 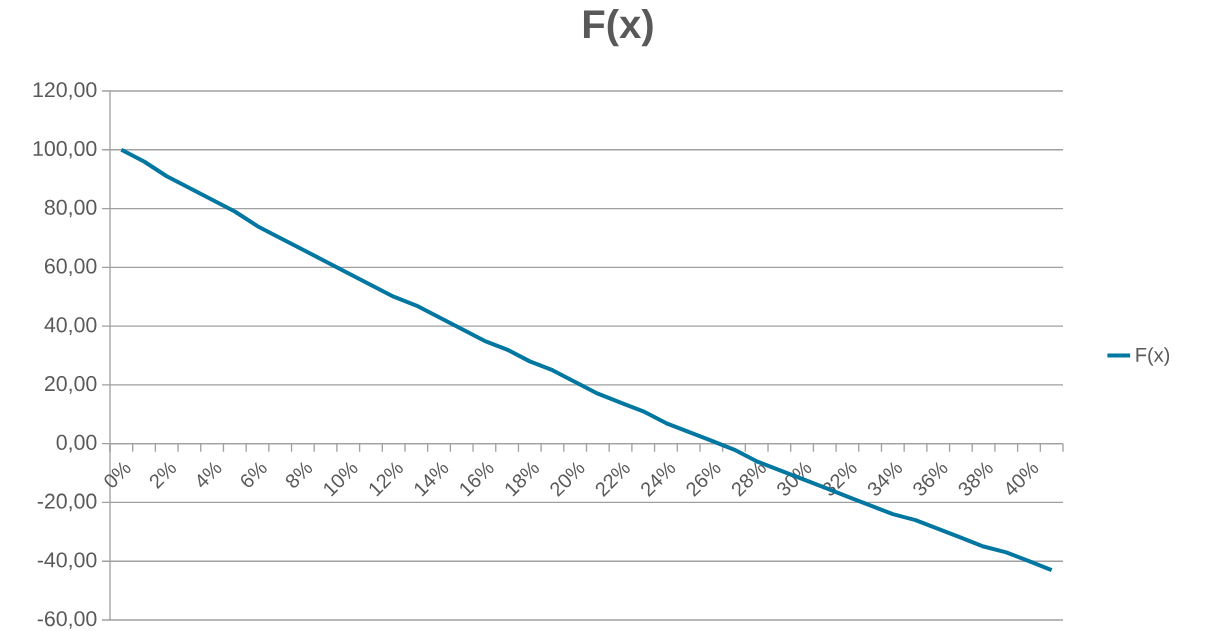 I want to click on x-tick-label: 0%, so click(x=117, y=475).